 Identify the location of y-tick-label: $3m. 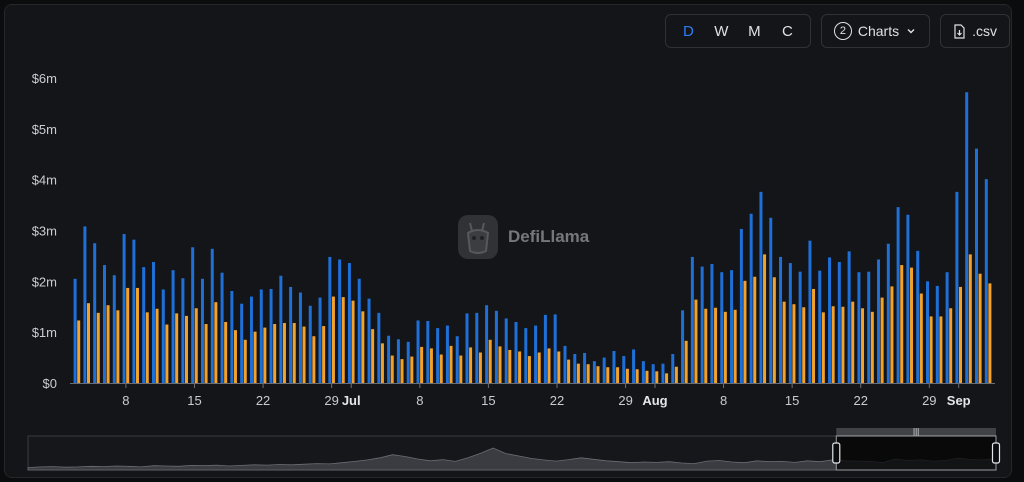
(44, 231).